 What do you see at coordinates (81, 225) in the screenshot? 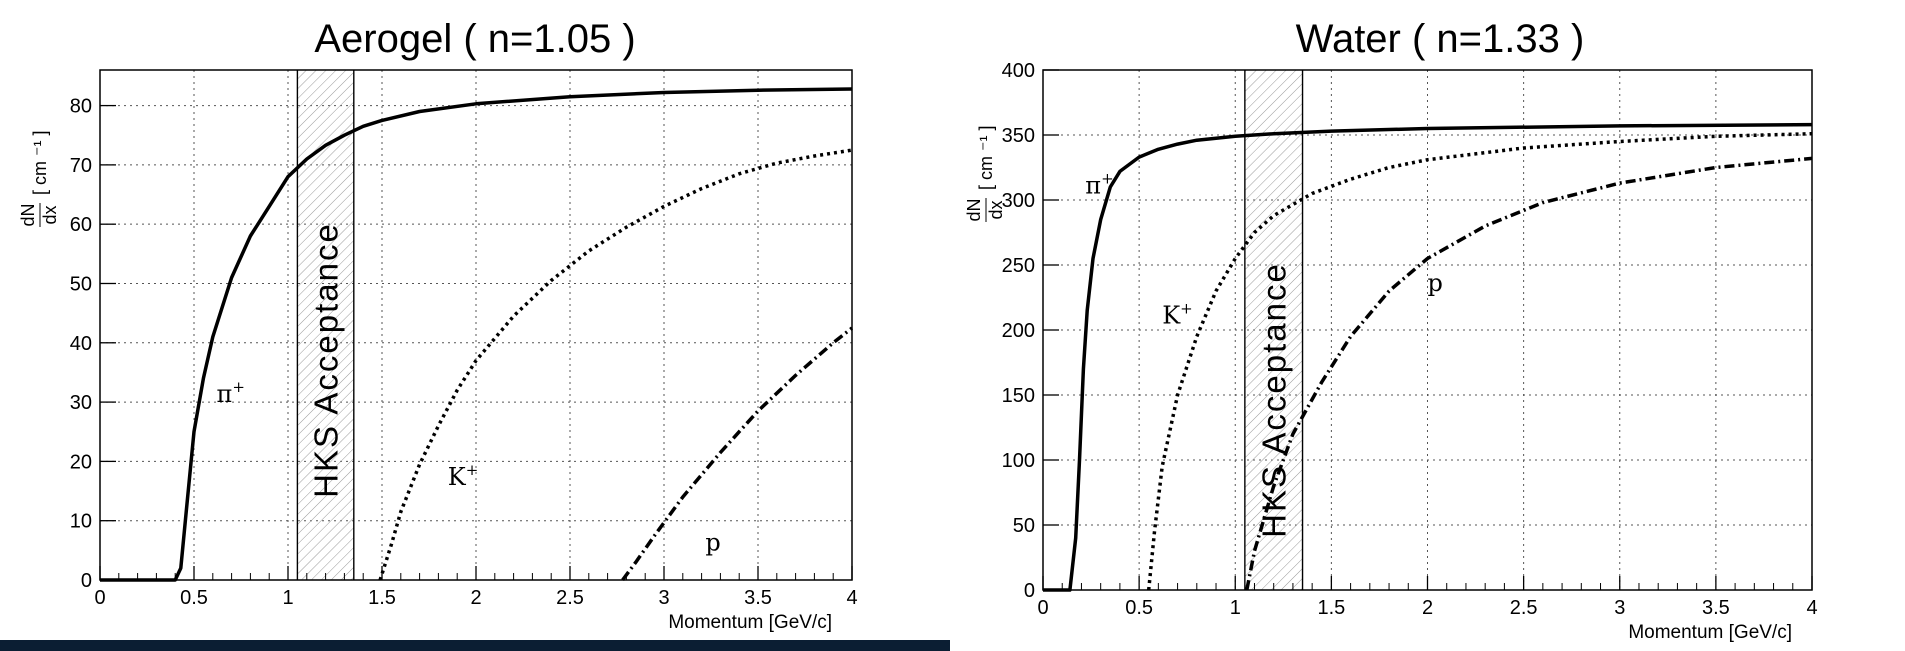
I see `y-tick-label: 60` at bounding box center [81, 225].